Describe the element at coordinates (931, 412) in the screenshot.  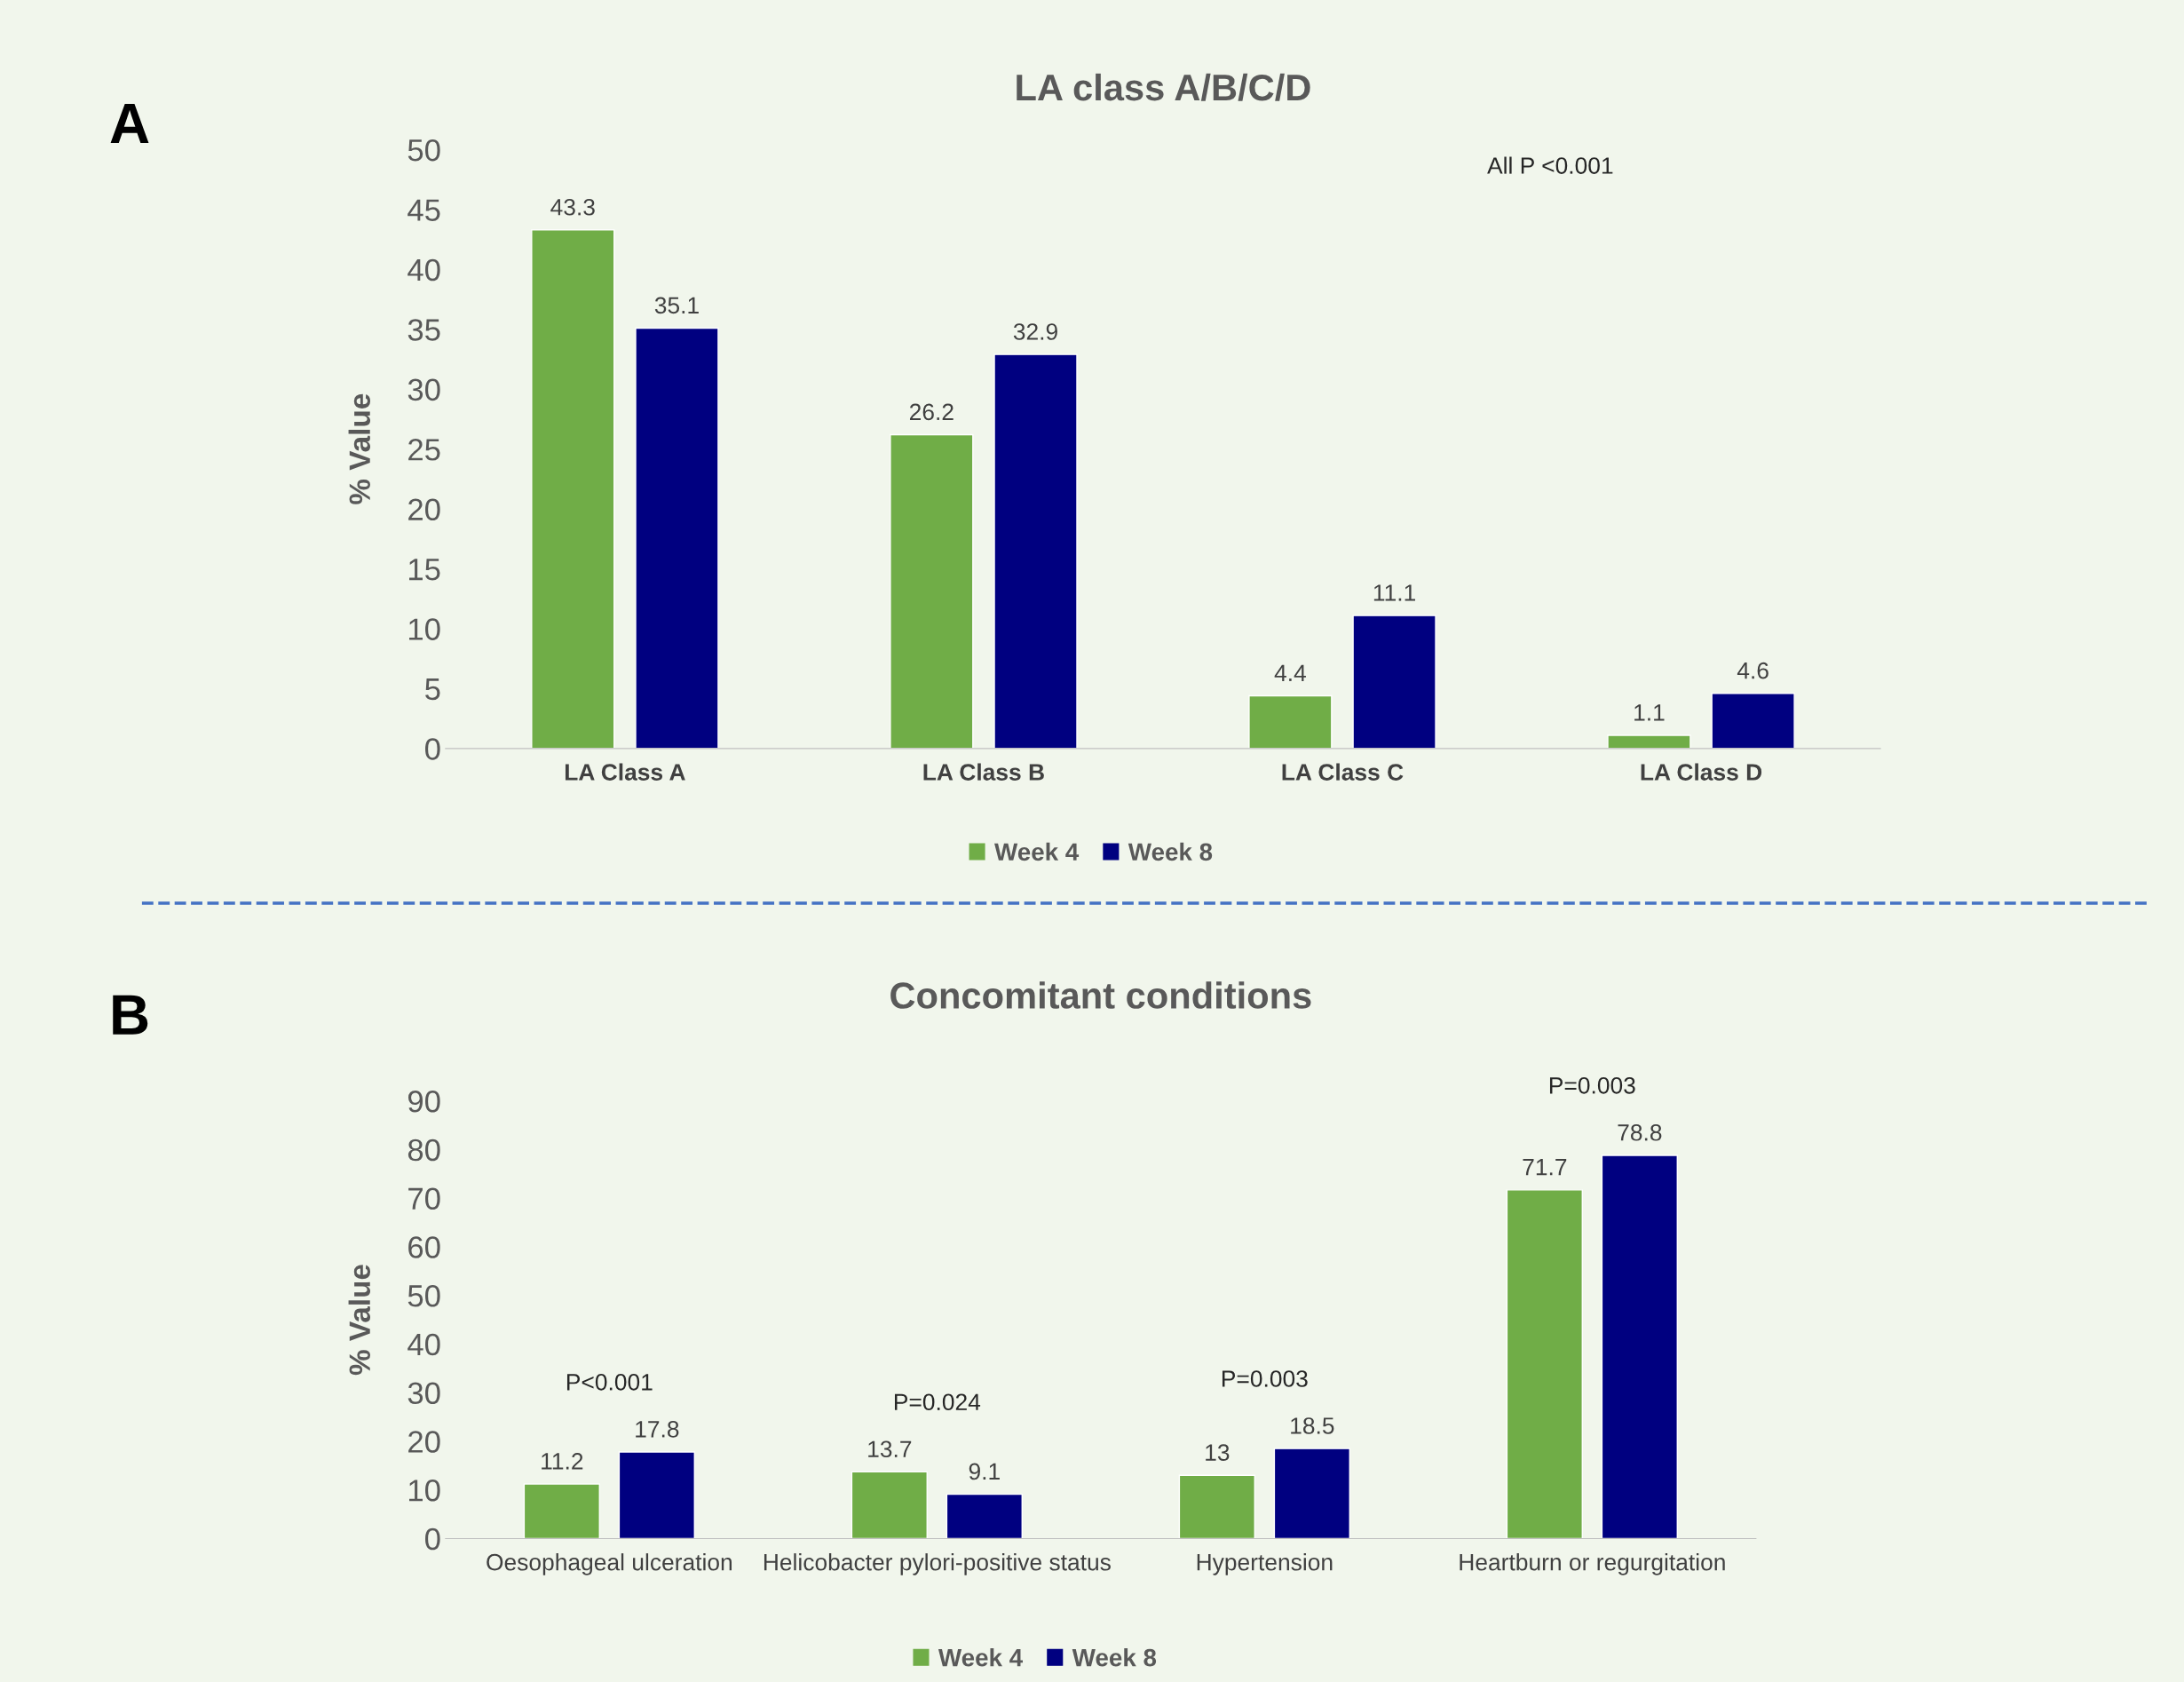
I see `data-label: 26.2` at that location.